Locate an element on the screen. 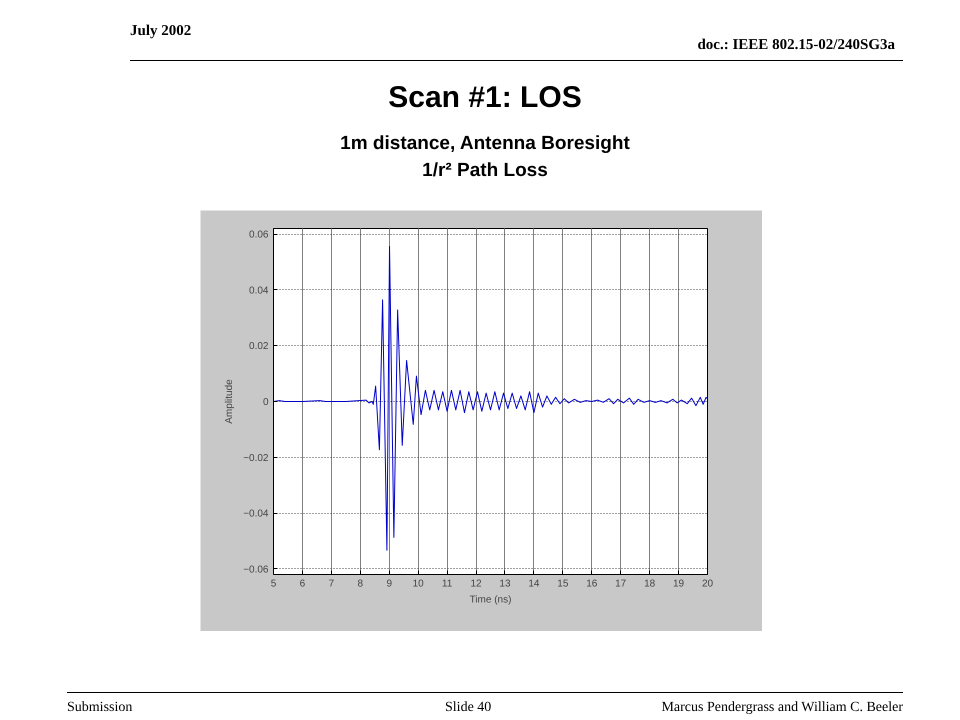  y-tick-label: 0.04 is located at coordinates (259, 290).